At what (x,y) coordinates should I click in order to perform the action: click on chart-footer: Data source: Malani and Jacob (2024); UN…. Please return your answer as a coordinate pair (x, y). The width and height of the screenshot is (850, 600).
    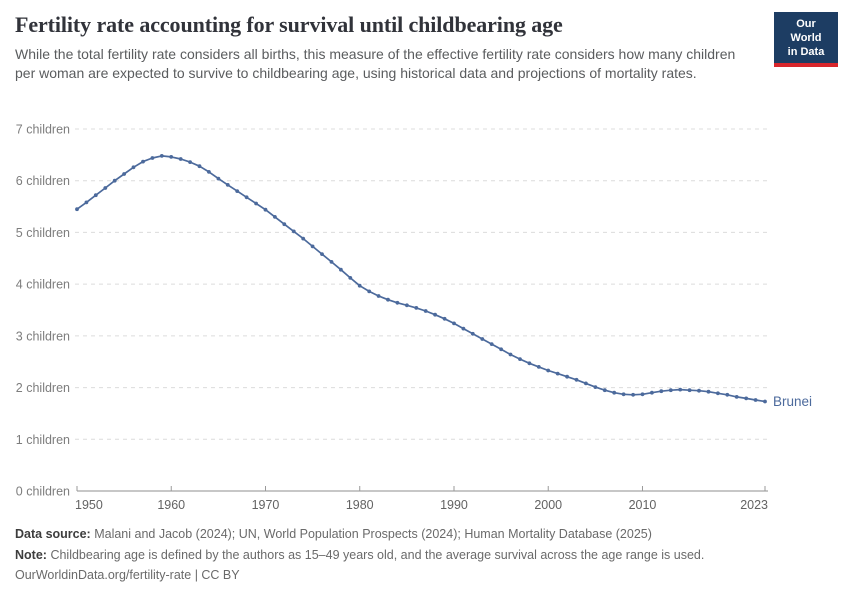
    Looking at the image, I should click on (425, 555).